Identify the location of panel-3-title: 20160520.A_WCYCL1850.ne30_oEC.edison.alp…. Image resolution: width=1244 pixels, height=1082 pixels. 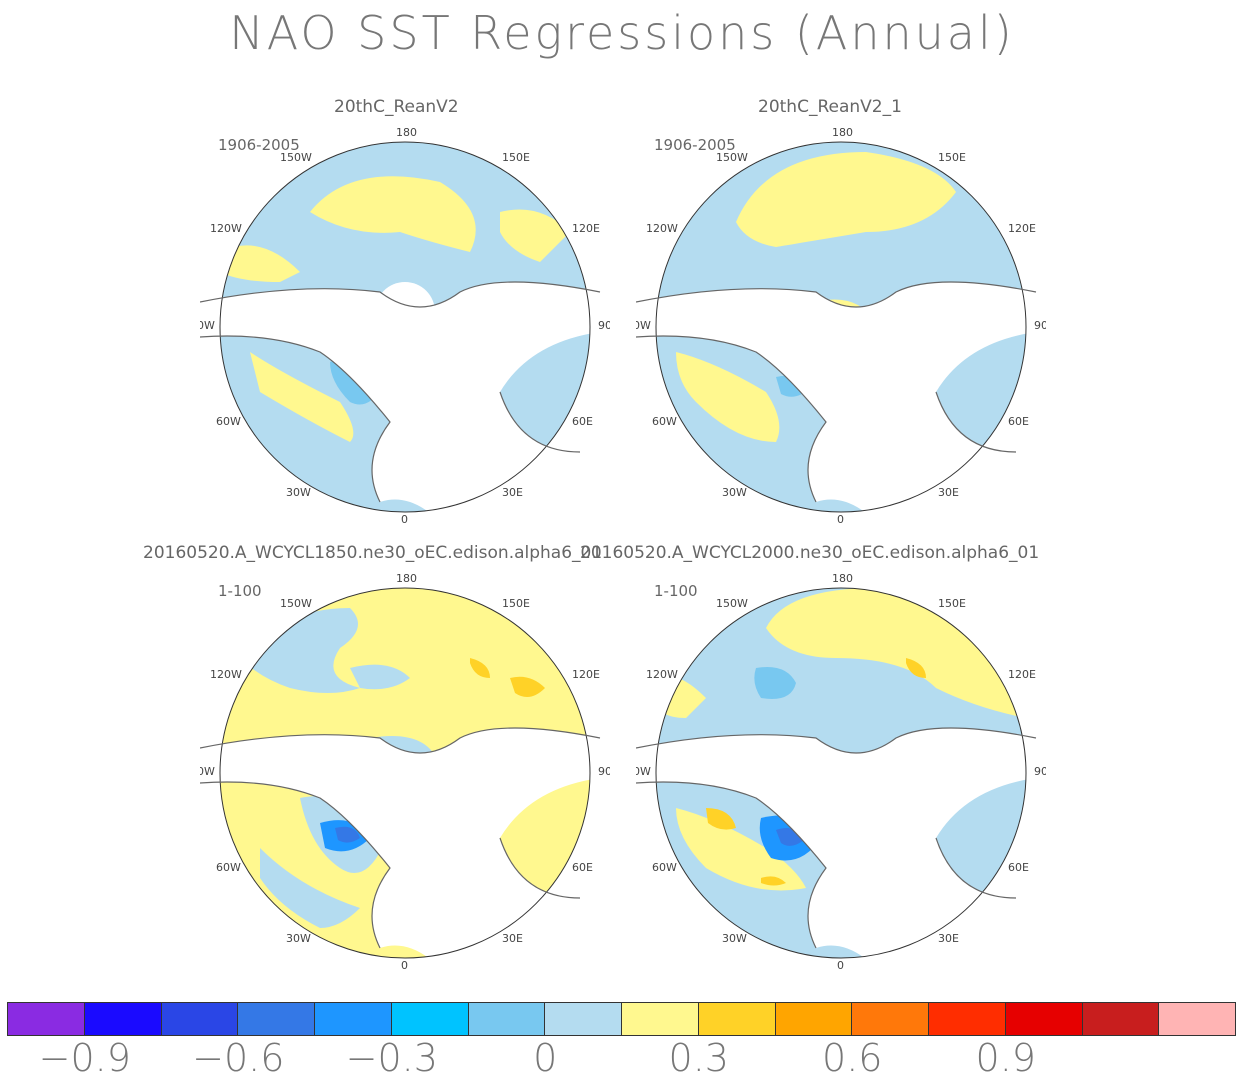
(373, 553).